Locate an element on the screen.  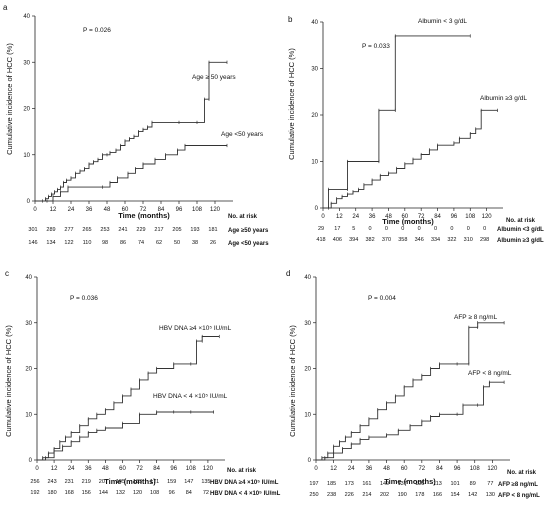
risk-count: 26 is located at coordinates (213, 243).